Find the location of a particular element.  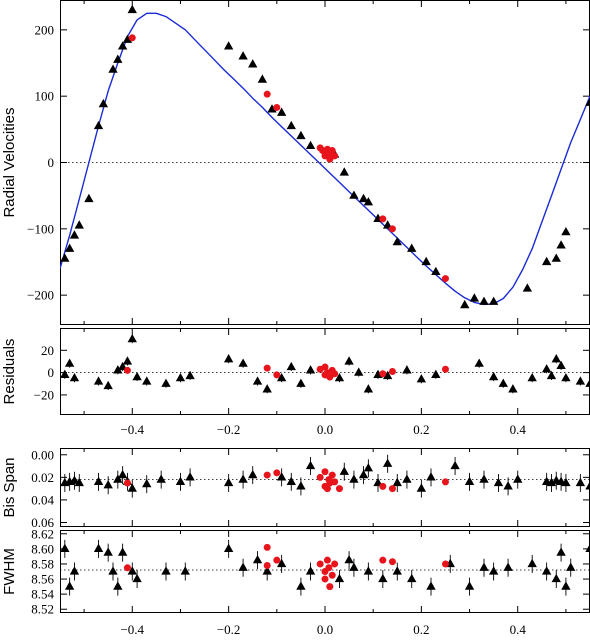

y-tick-label: 20 is located at coordinates (47, 350).